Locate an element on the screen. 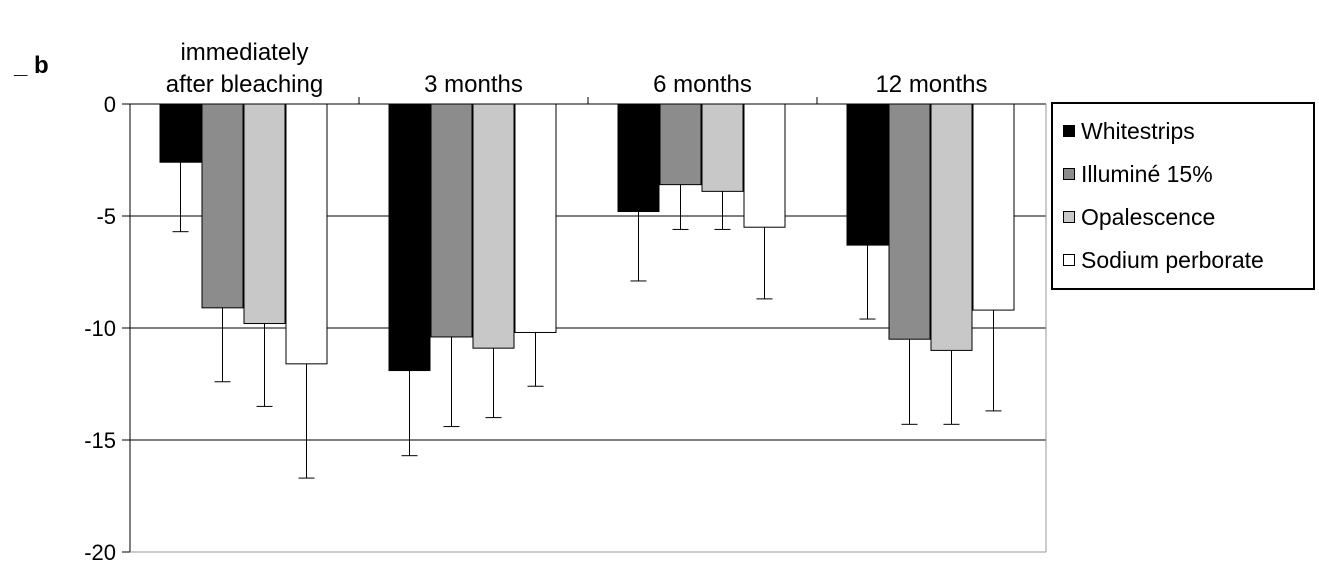 Image resolution: width=1319 pixels, height=567 pixels. legend-item-whitestrips: Whitestrips is located at coordinates (1129, 131).